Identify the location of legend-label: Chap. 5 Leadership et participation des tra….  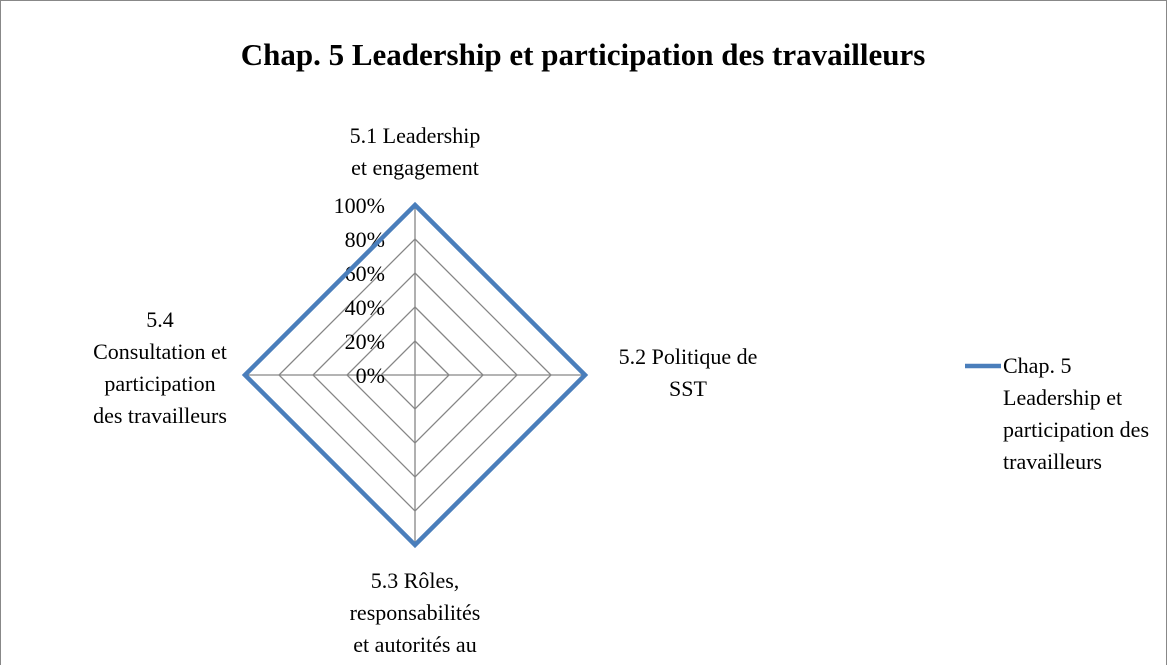
(1076, 413).